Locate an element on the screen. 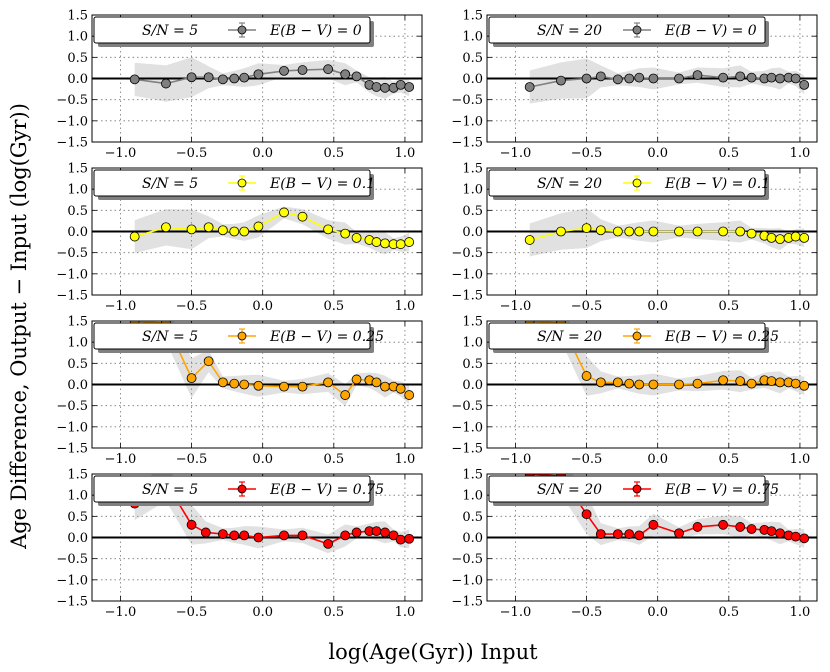 This screenshot has height=672, width=830. chart-3-y-tick-label: 0.0 is located at coordinates (77, 232).